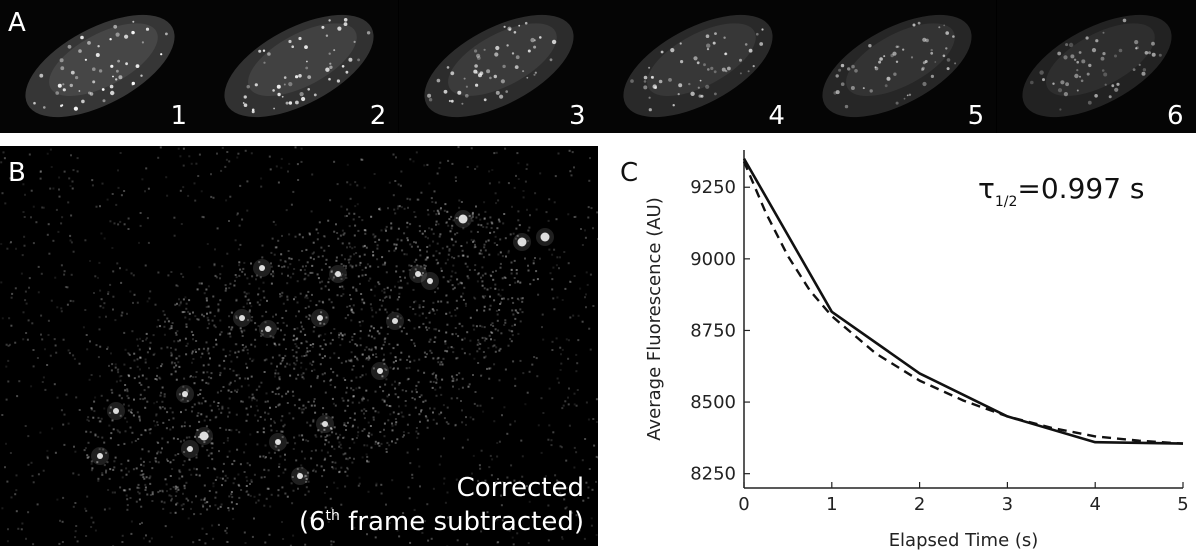 Image resolution: width=1196 pixels, height=553 pixels. I want to click on frame-2: 2, so click(299, 66).